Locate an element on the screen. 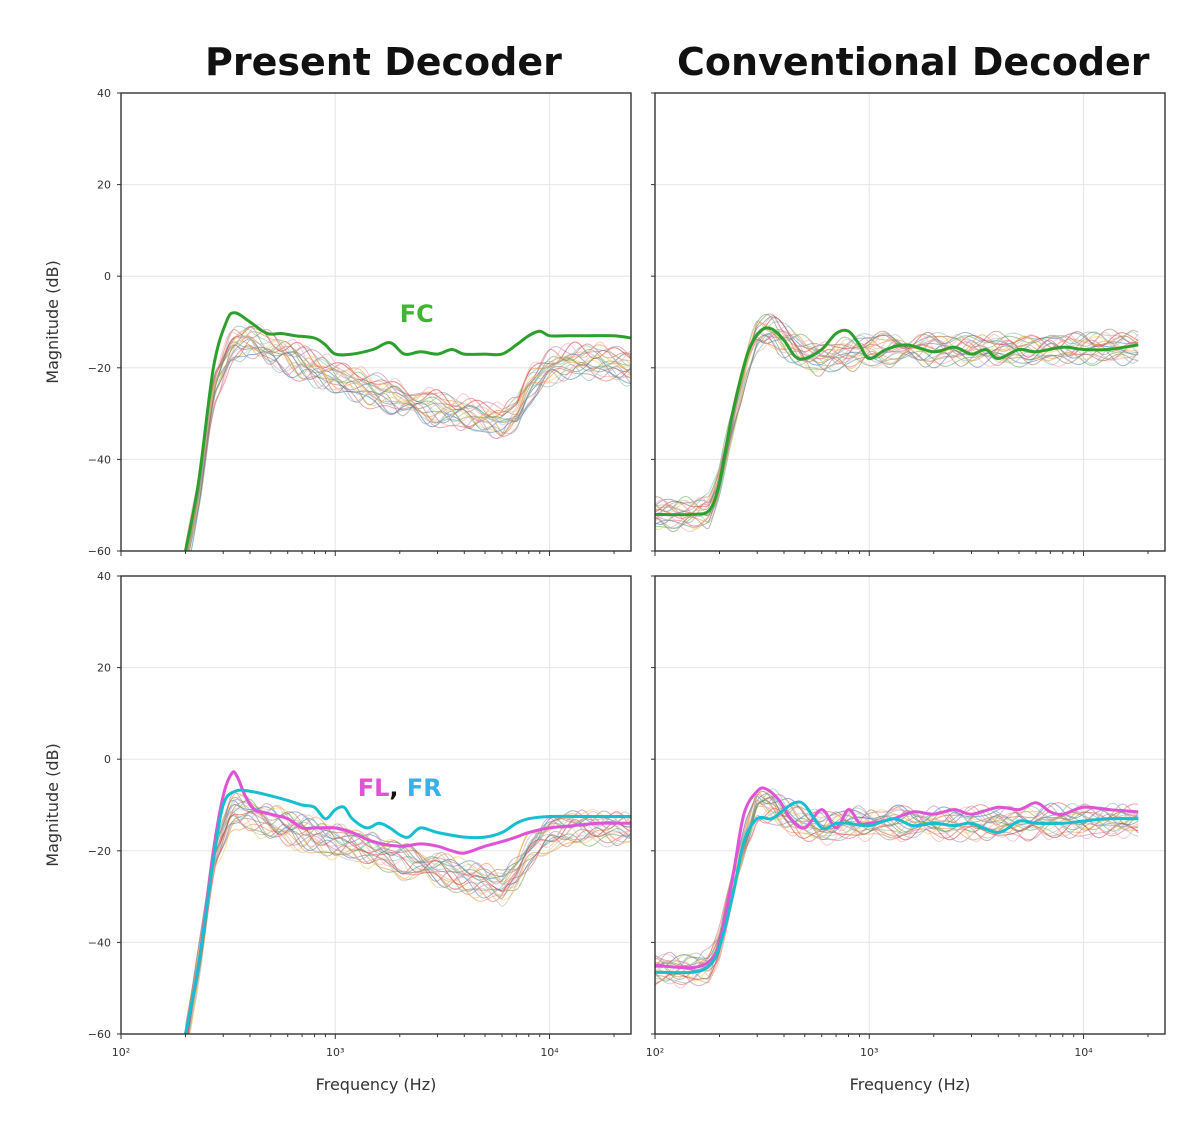 The width and height of the screenshot is (1200, 1141). series-annotation: FC is located at coordinates (417, 314).